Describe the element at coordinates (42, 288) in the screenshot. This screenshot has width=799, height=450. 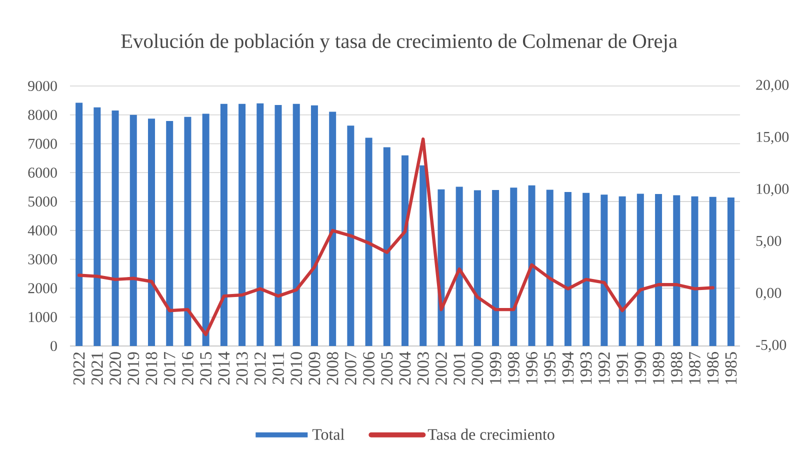
I see `y-tick-label: 2000` at that location.